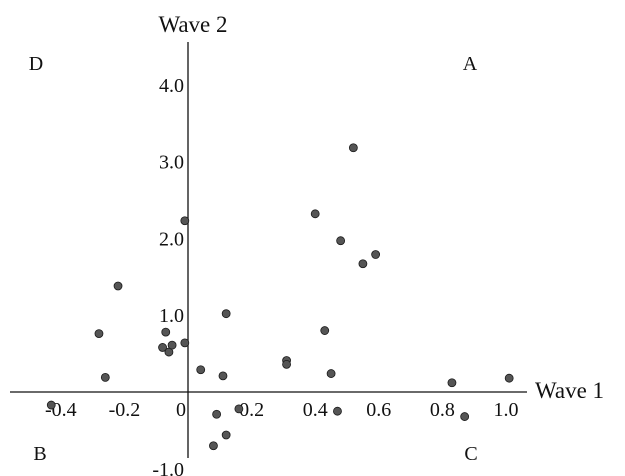  I want to click on x-tick-label: 1.0, so click(506, 410).